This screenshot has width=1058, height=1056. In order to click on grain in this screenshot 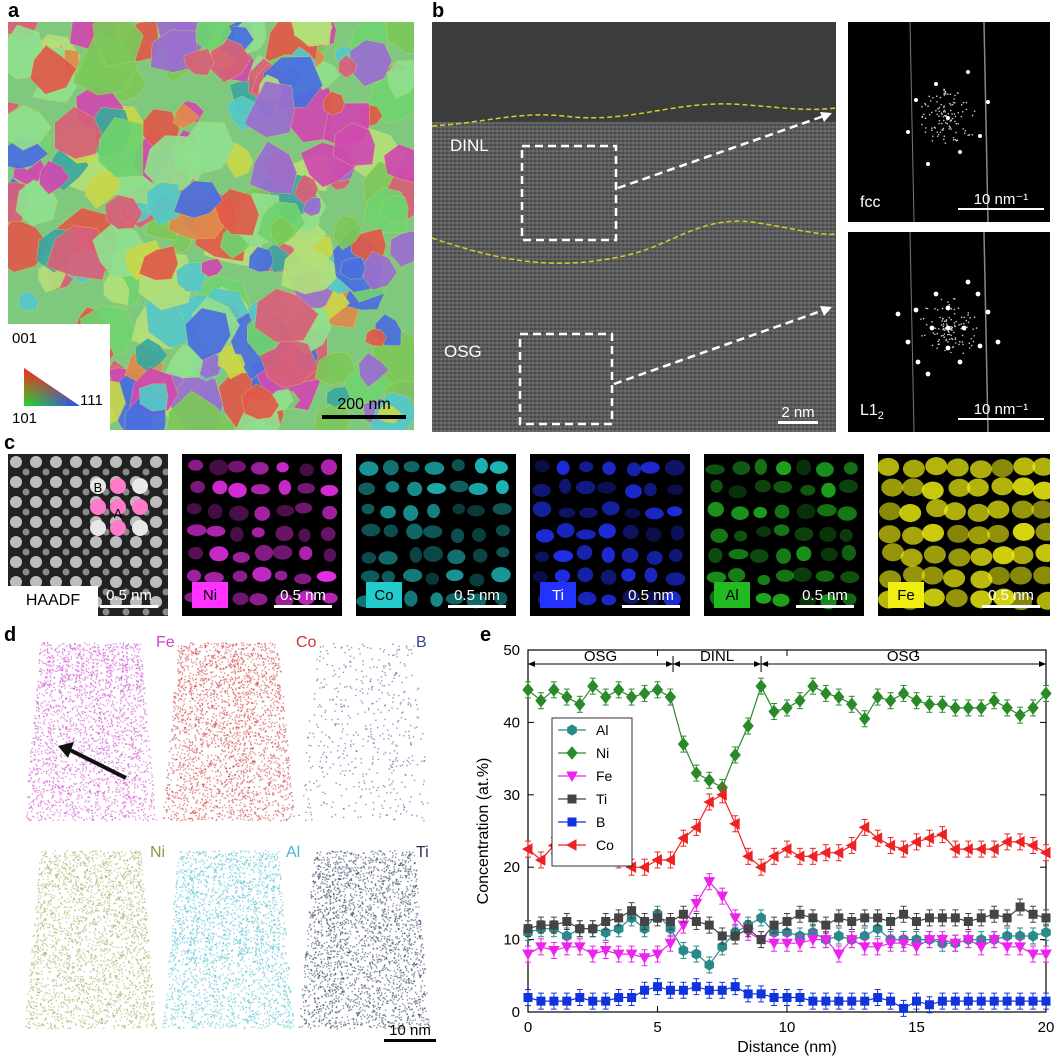, I will do `click(313, 33)`.